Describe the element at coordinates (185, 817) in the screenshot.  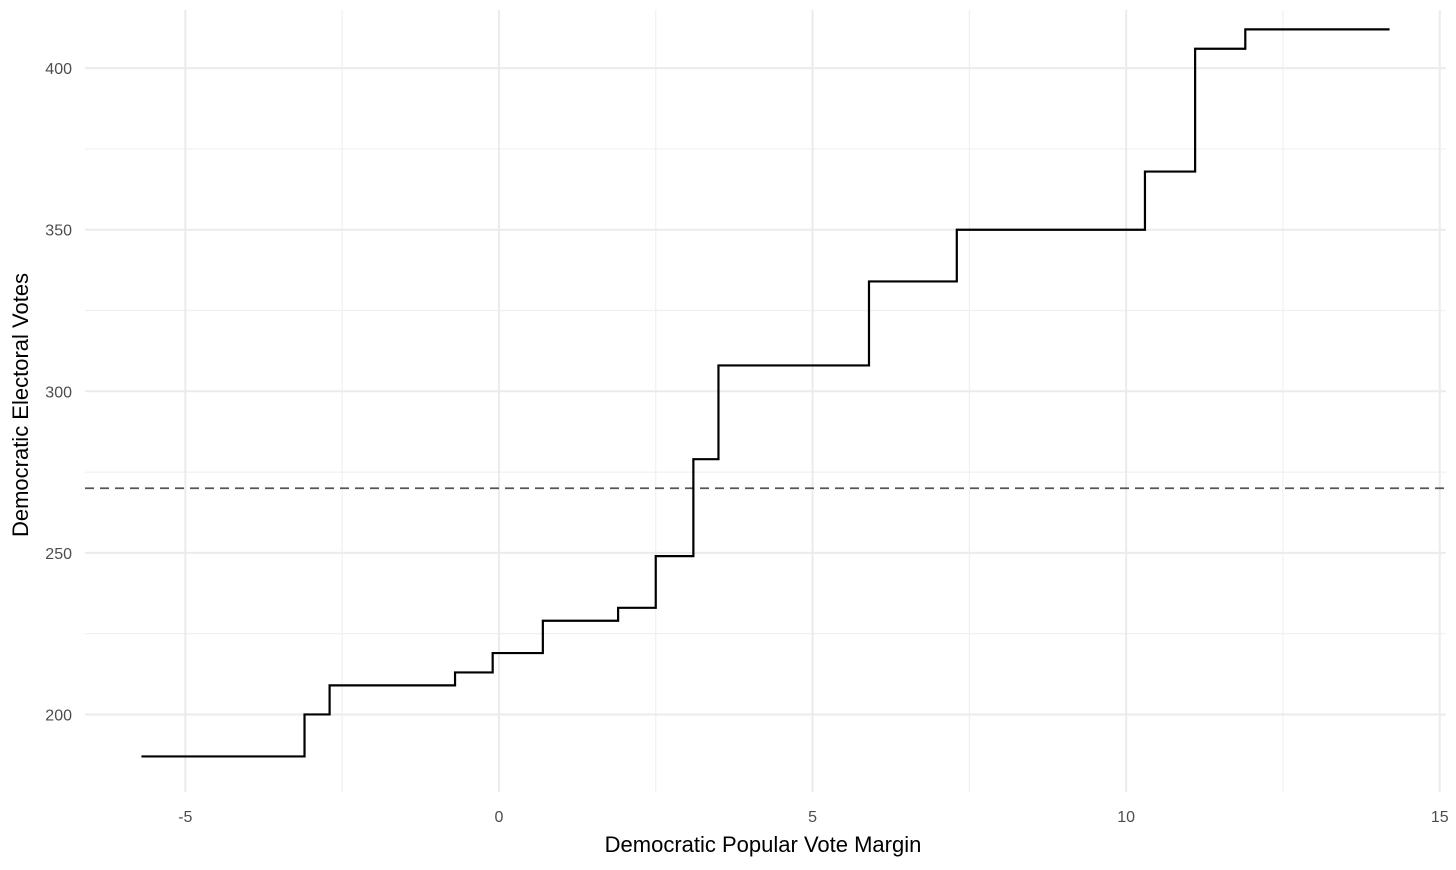
I see `x-tick-label: -5` at that location.